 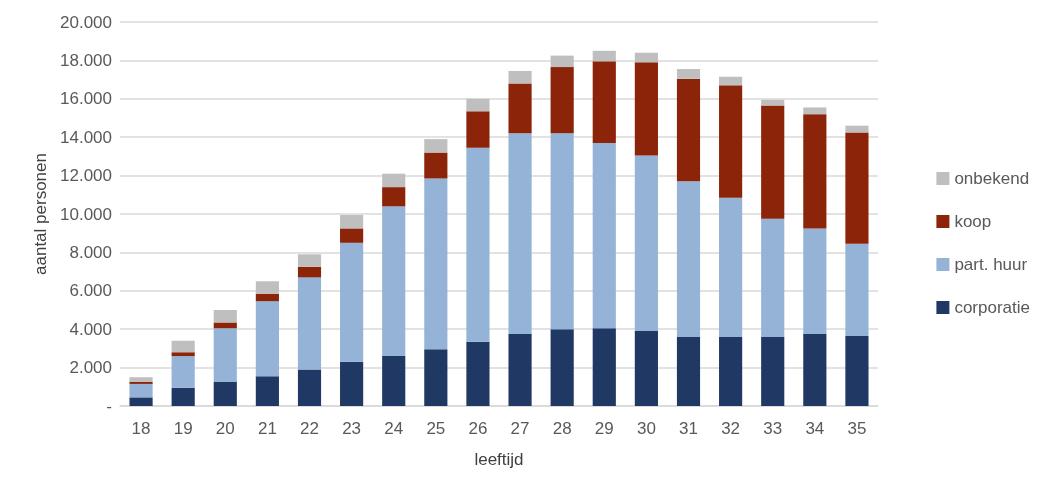 I want to click on x-tick-label: 28, so click(x=562, y=428).